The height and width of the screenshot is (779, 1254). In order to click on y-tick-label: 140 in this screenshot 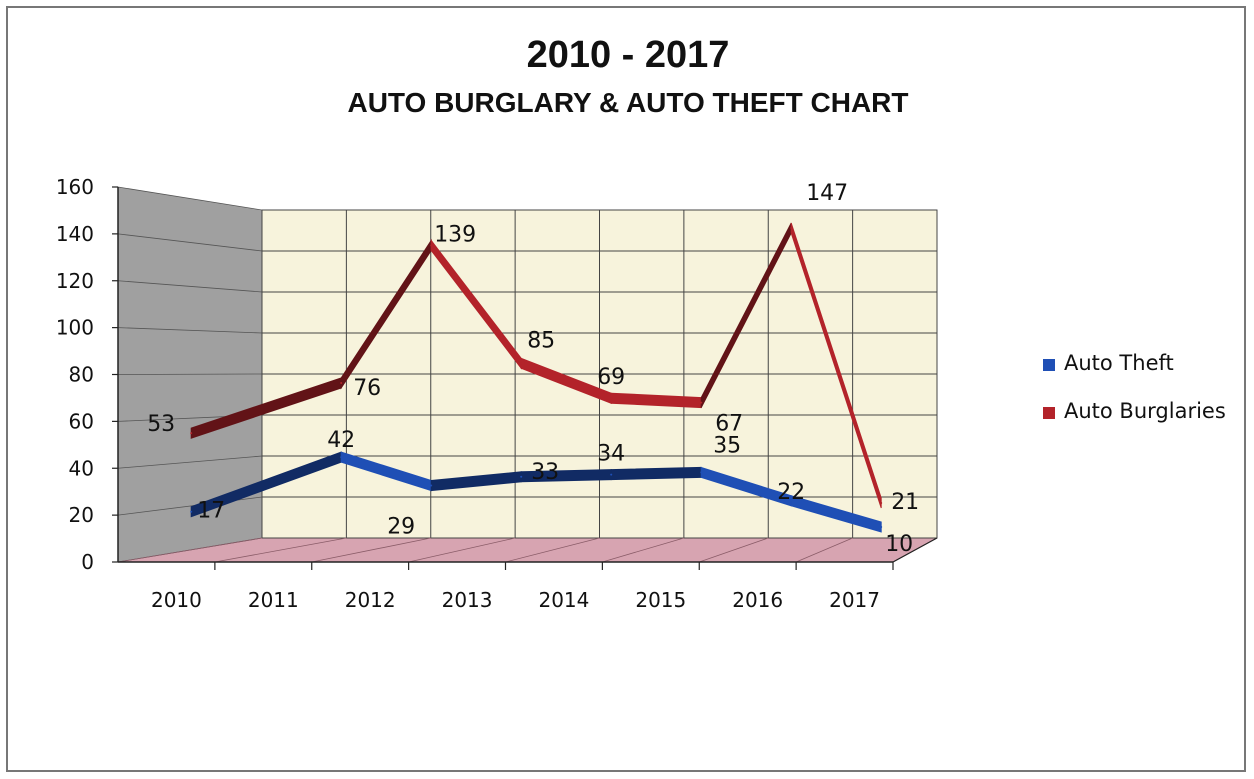, I will do `click(75, 234)`.